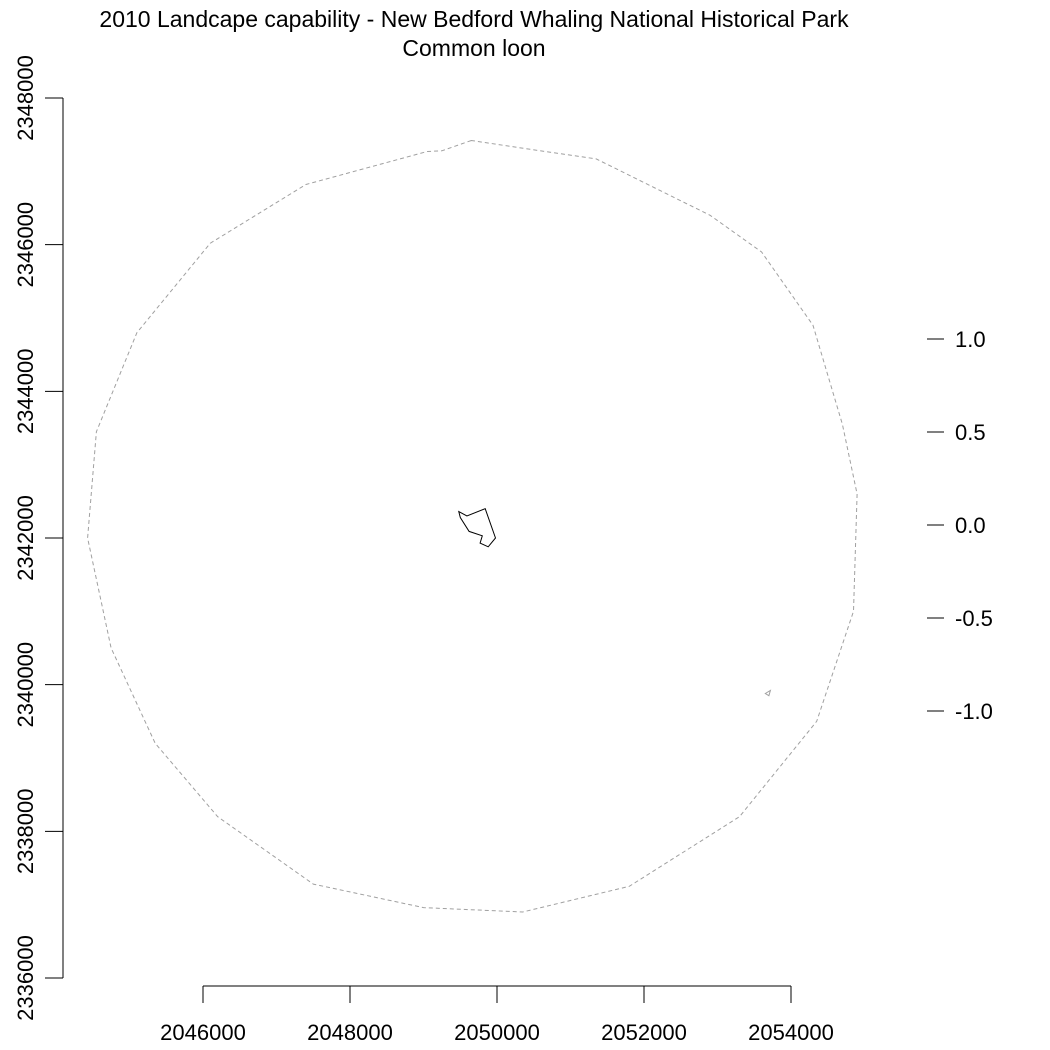 This screenshot has width=1050, height=1050. What do you see at coordinates (497, 1015) in the screenshot?
I see `x-axis: 2046000 2048000 2050000 2052000 2054000` at bounding box center [497, 1015].